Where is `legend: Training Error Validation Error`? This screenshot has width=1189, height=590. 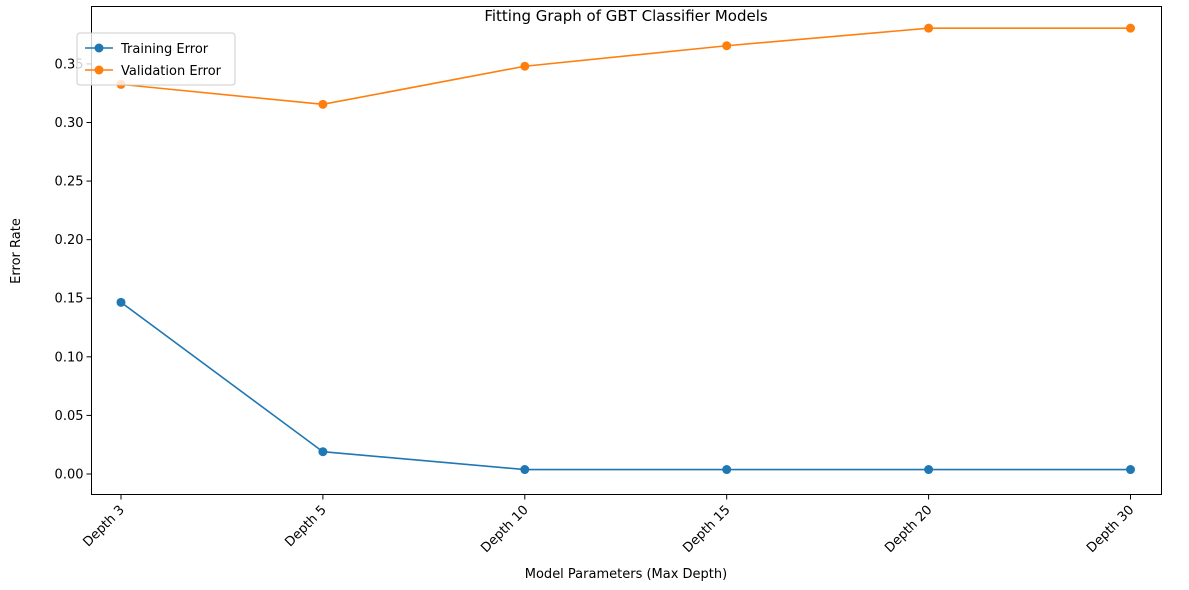
legend: Training Error Validation Error is located at coordinates (156, 59).